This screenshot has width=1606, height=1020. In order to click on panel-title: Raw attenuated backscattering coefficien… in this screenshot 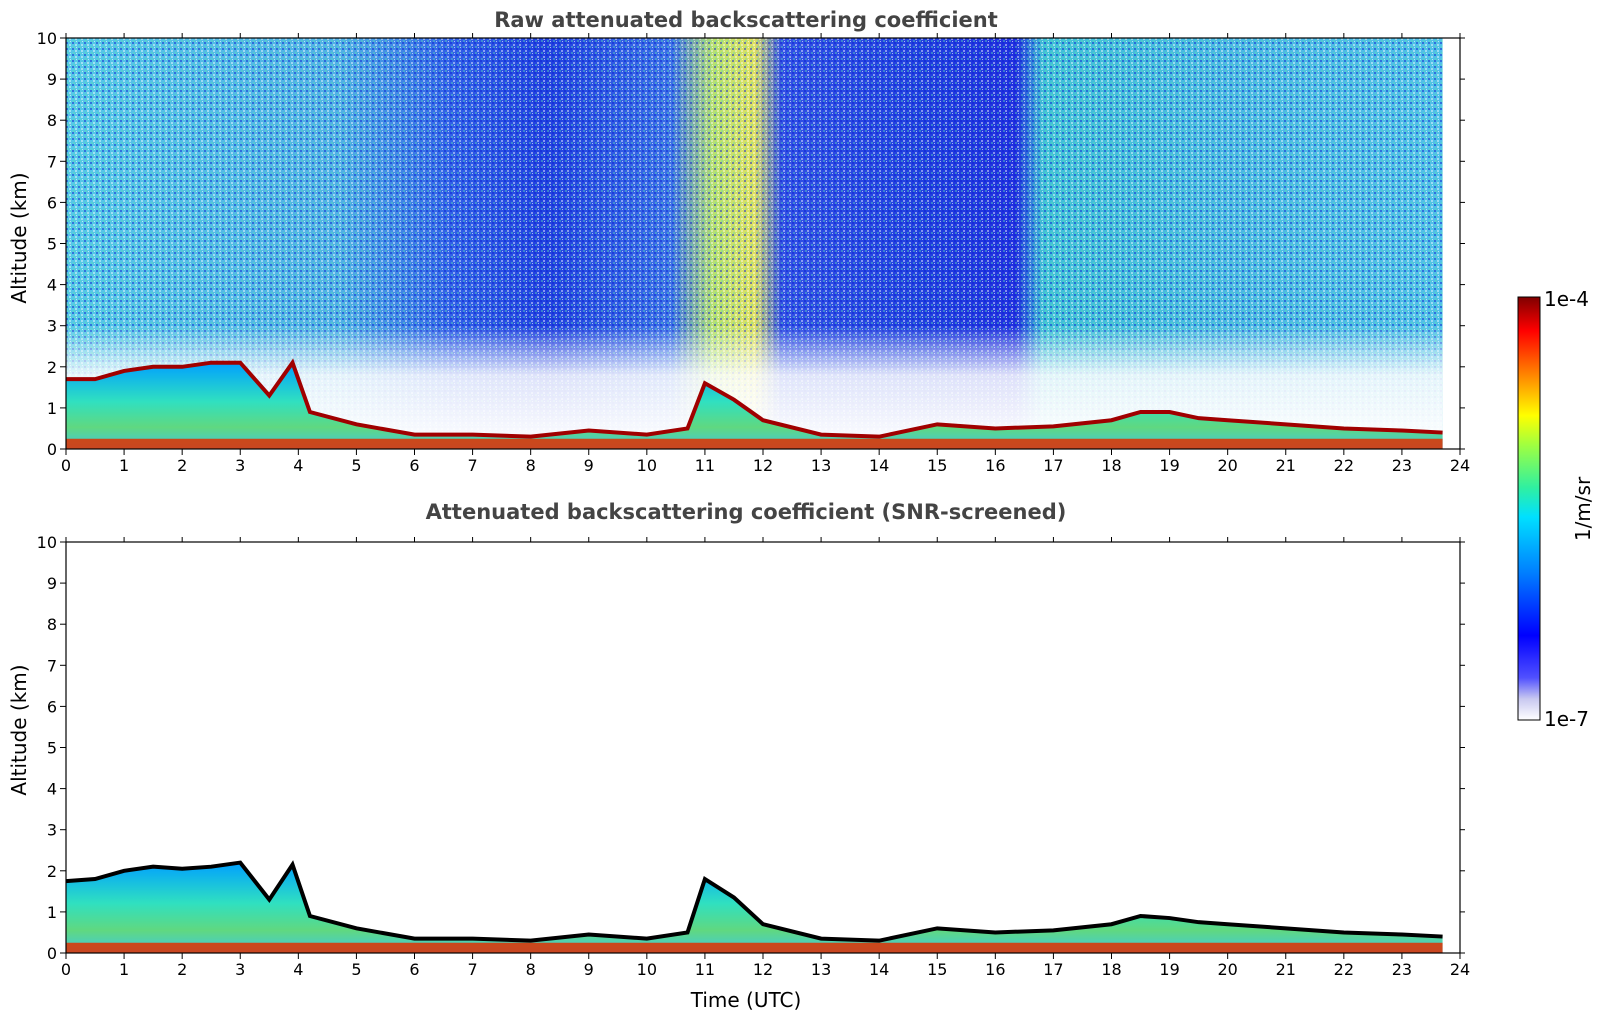, I will do `click(746, 20)`.